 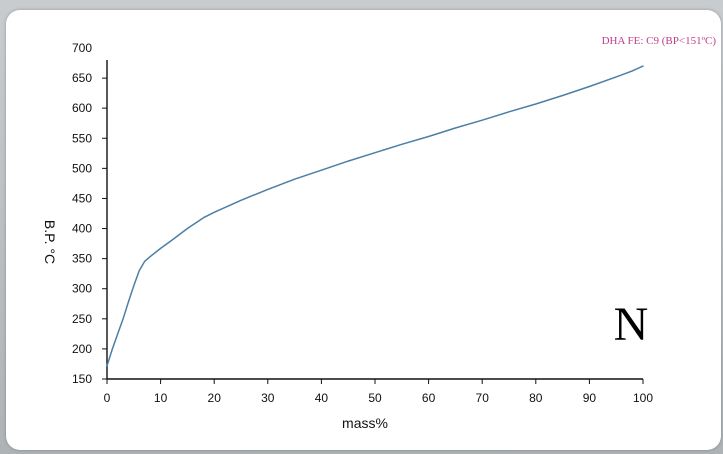 What do you see at coordinates (107, 398) in the screenshot?
I see `x-tick-label: 0` at bounding box center [107, 398].